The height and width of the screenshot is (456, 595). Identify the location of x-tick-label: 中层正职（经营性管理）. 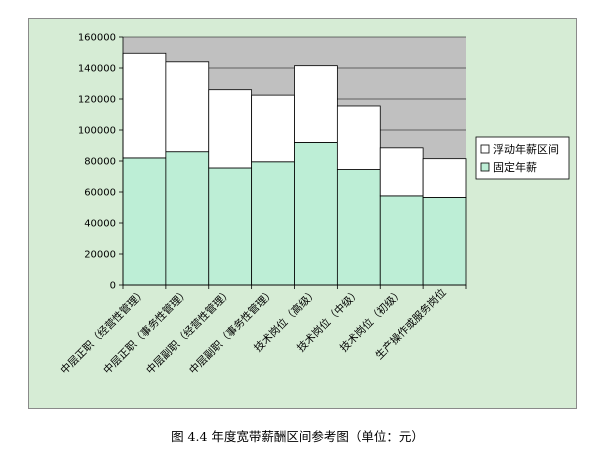
(103, 331).